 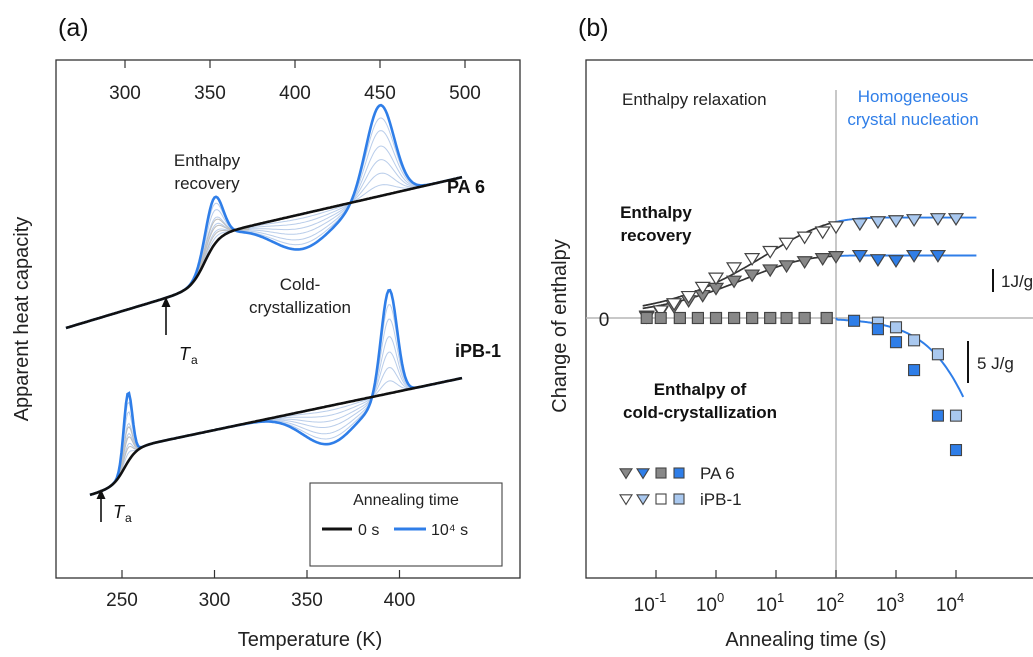 I want to click on legend-box, so click(x=406, y=524).